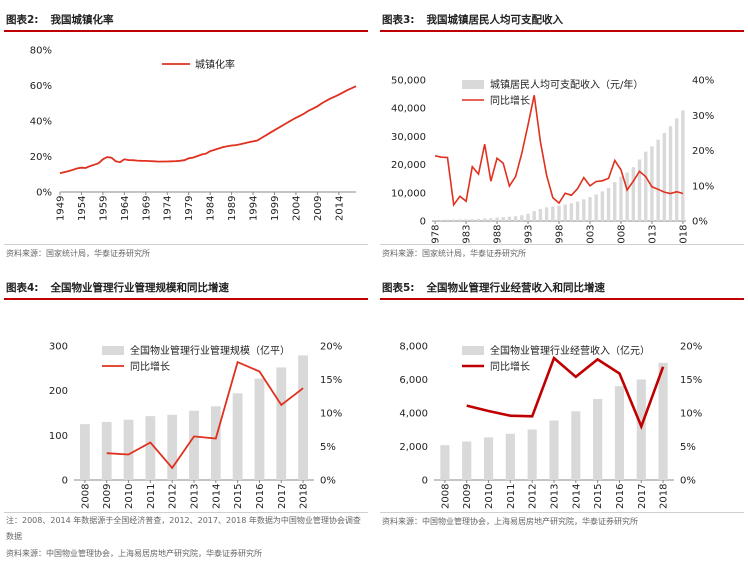  Describe the element at coordinates (82, 208) in the screenshot. I see `x-tick-label: 1954` at that location.